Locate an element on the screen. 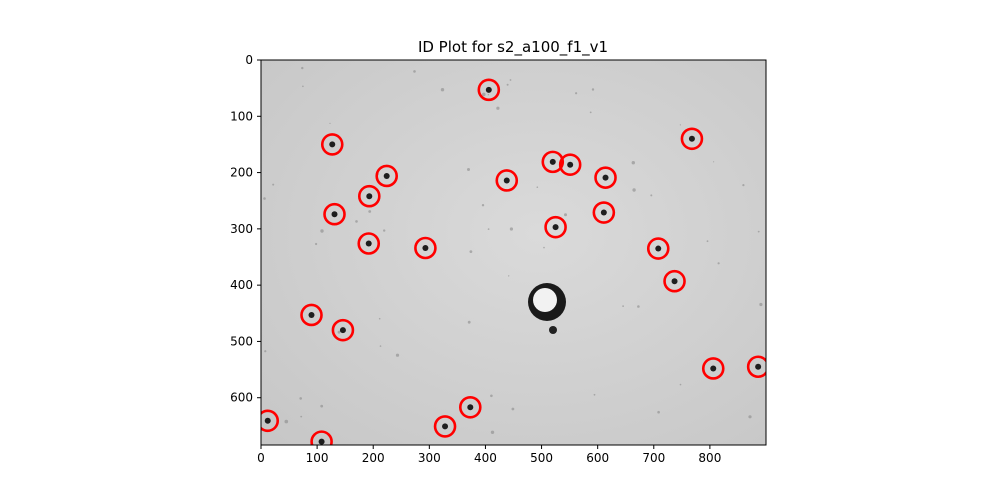  y-tick-label: 100 is located at coordinates (241, 116).